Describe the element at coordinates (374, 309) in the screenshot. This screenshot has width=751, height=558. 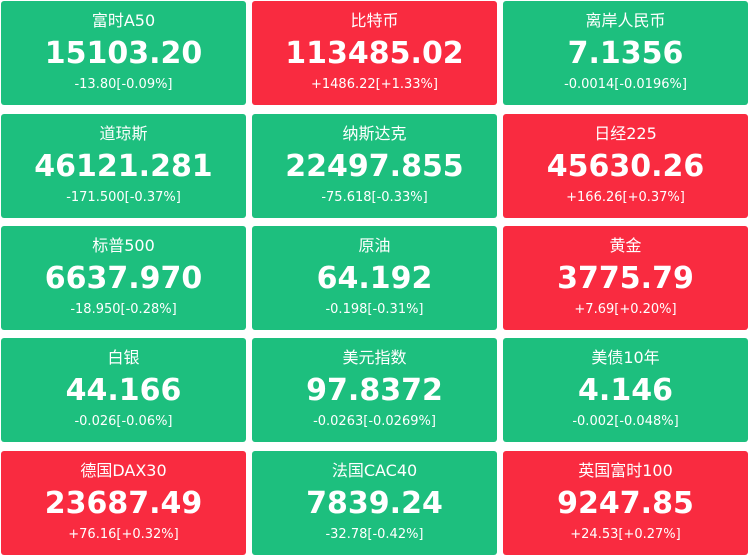
I see `quote-change: -0.198[-0.31%]` at that location.